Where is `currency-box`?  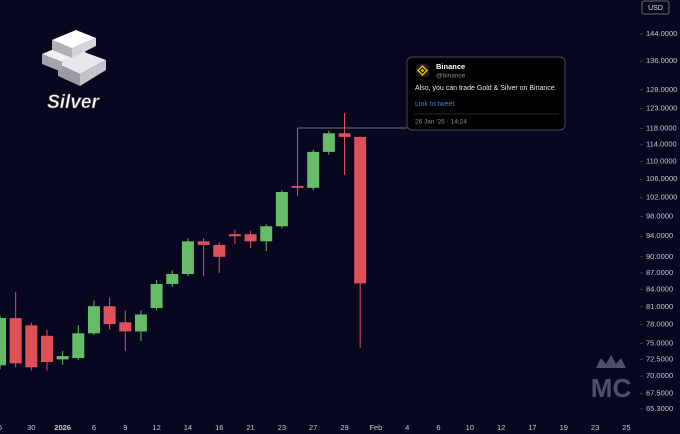 currency-box is located at coordinates (655, 7).